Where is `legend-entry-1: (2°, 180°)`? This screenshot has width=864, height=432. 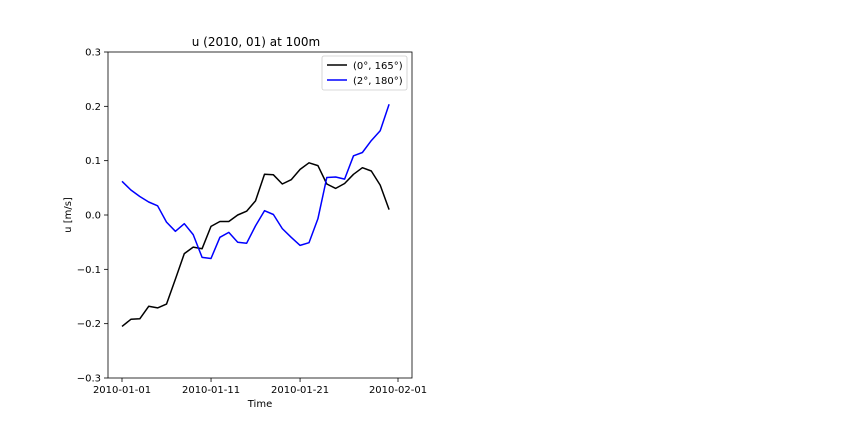
legend-entry-1: (2°, 180°) is located at coordinates (378, 81).